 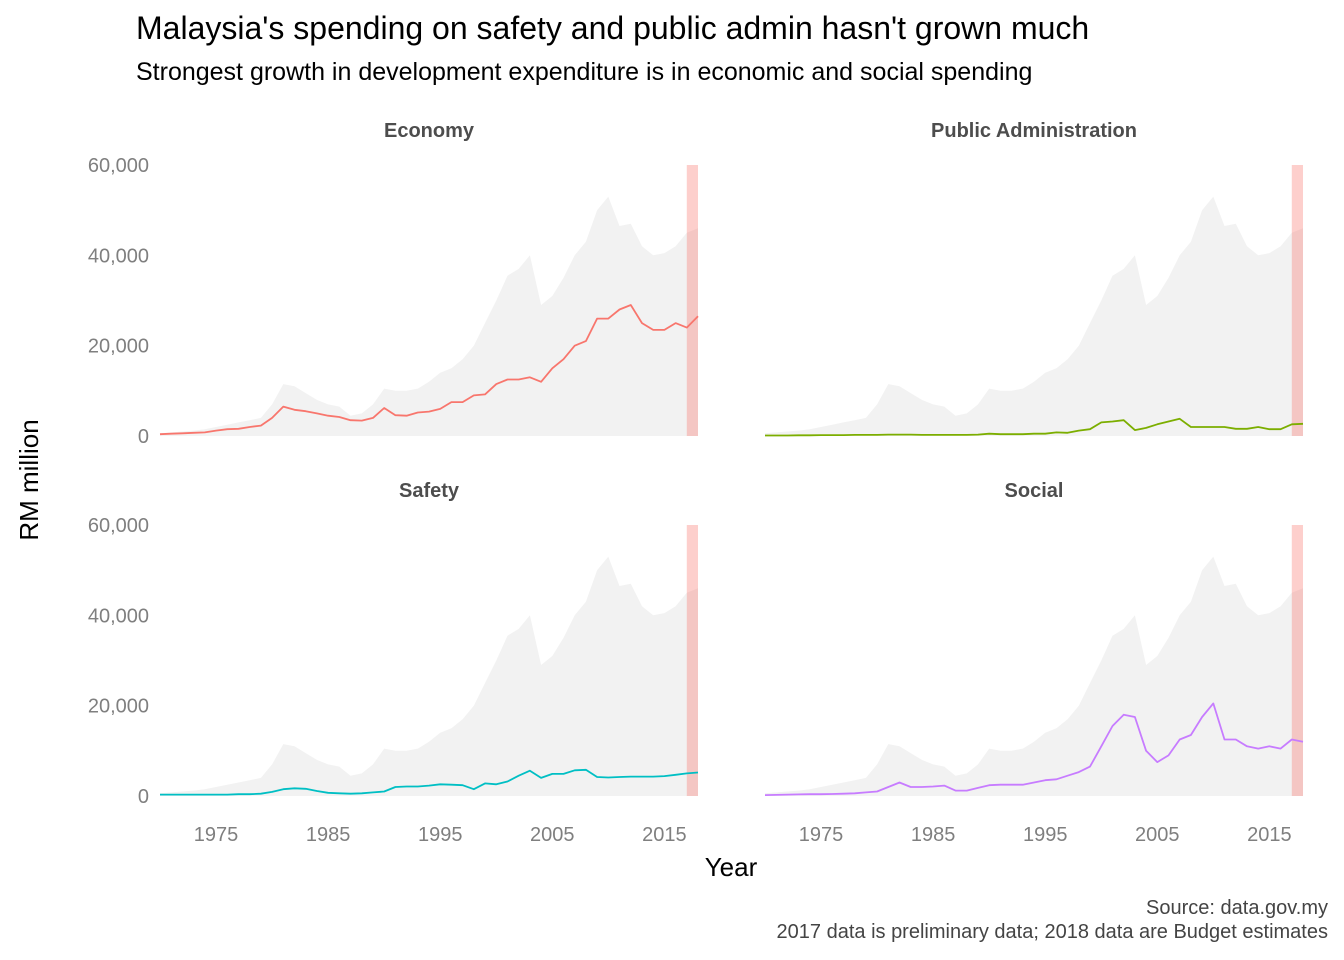 I want to click on y-axis-label: RM million, so click(x=29, y=479).